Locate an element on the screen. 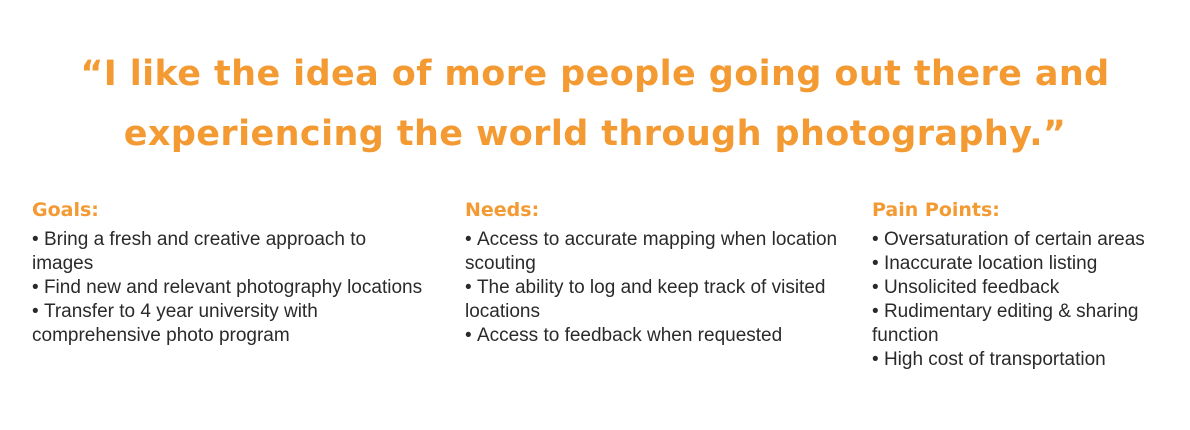 Image resolution: width=1190 pixels, height=430 pixels. pain-point-item: Oversaturation of certain areas is located at coordinates (1022, 240).